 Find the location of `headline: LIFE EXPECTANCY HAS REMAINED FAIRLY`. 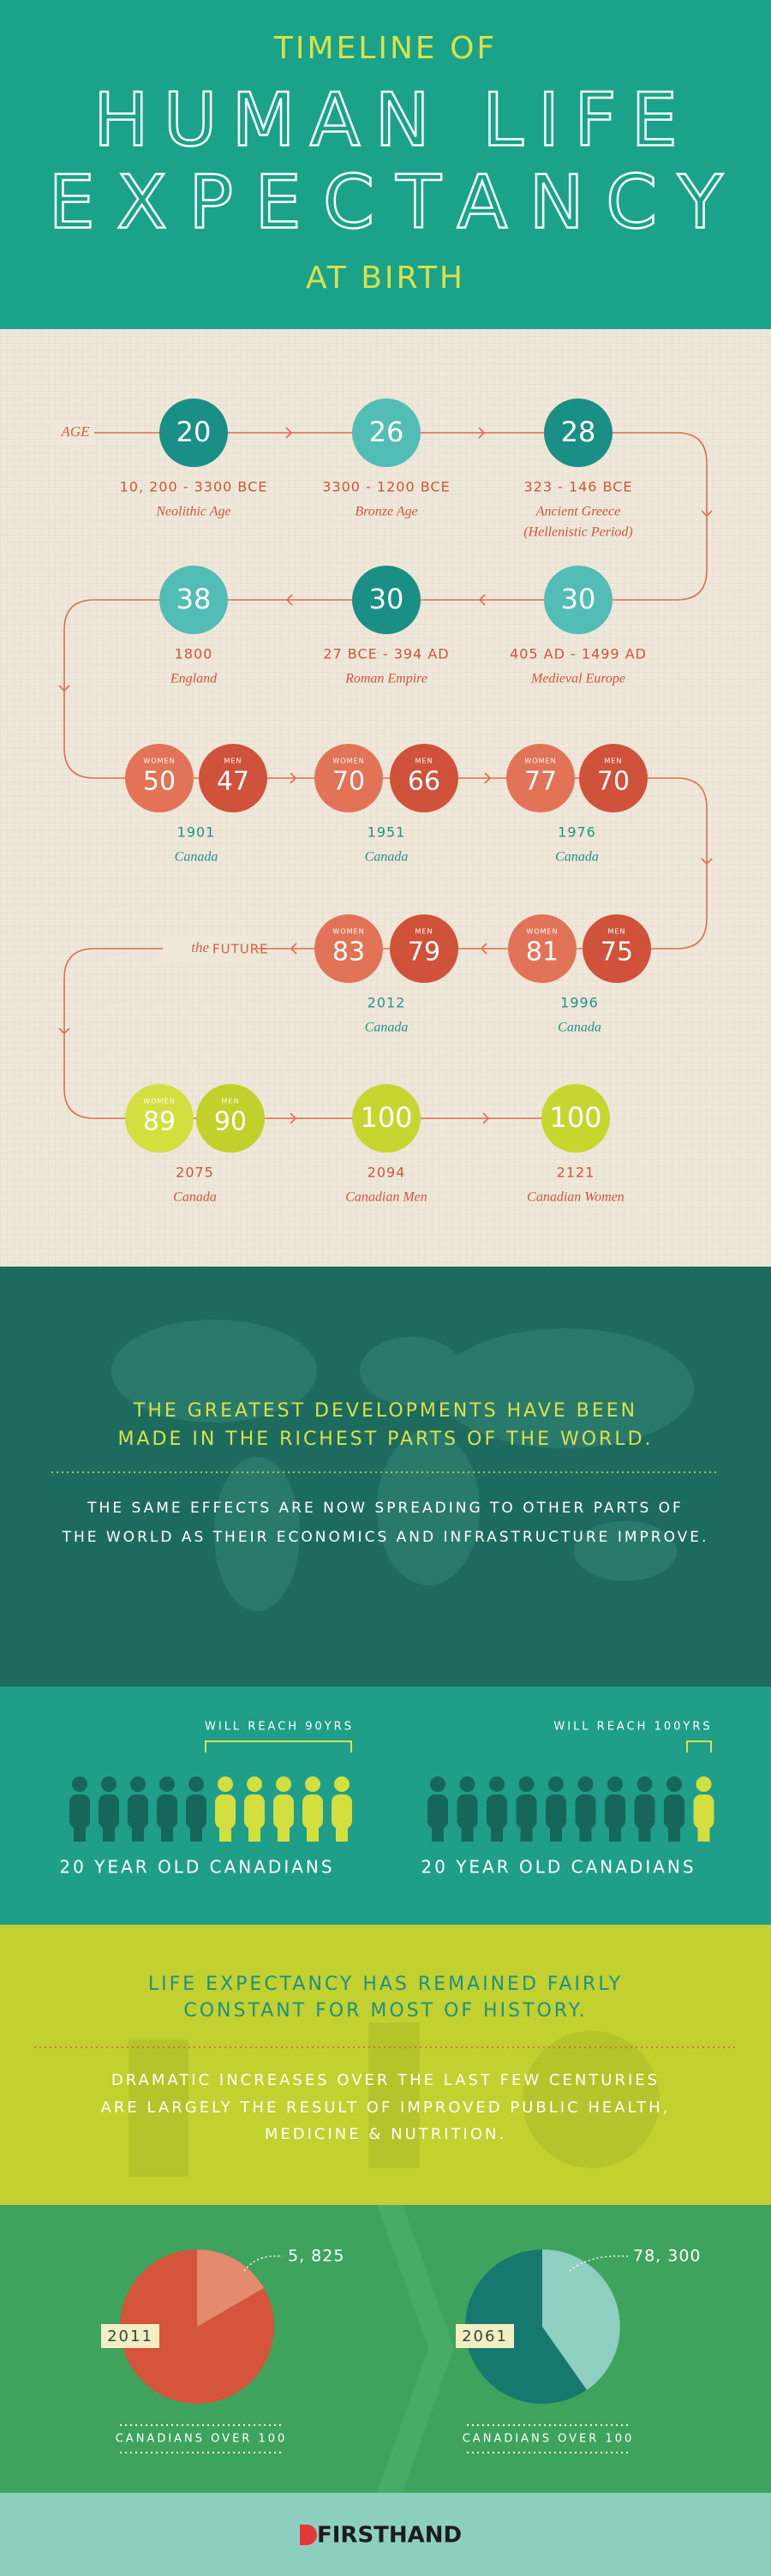

headline: LIFE EXPECTANCY HAS REMAINED FAIRLY is located at coordinates (385, 1984).